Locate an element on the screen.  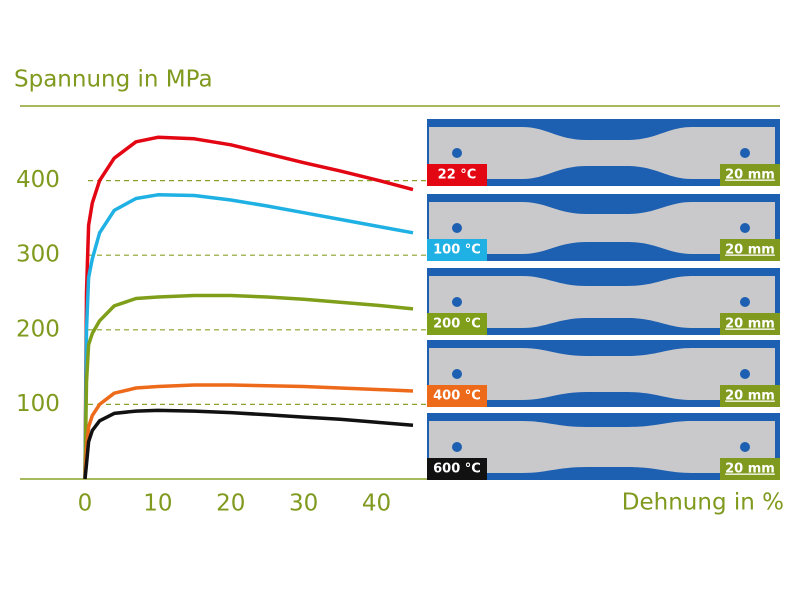
x-tick-label: 40 is located at coordinates (376, 504).